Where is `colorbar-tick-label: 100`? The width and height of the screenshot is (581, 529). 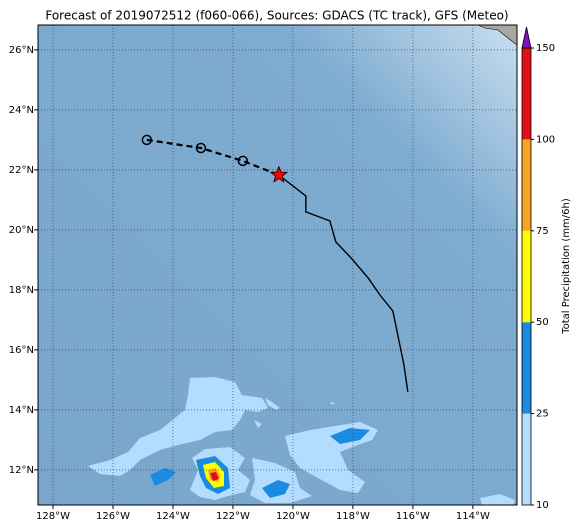 colorbar-tick-label: 100 is located at coordinates (545, 139).